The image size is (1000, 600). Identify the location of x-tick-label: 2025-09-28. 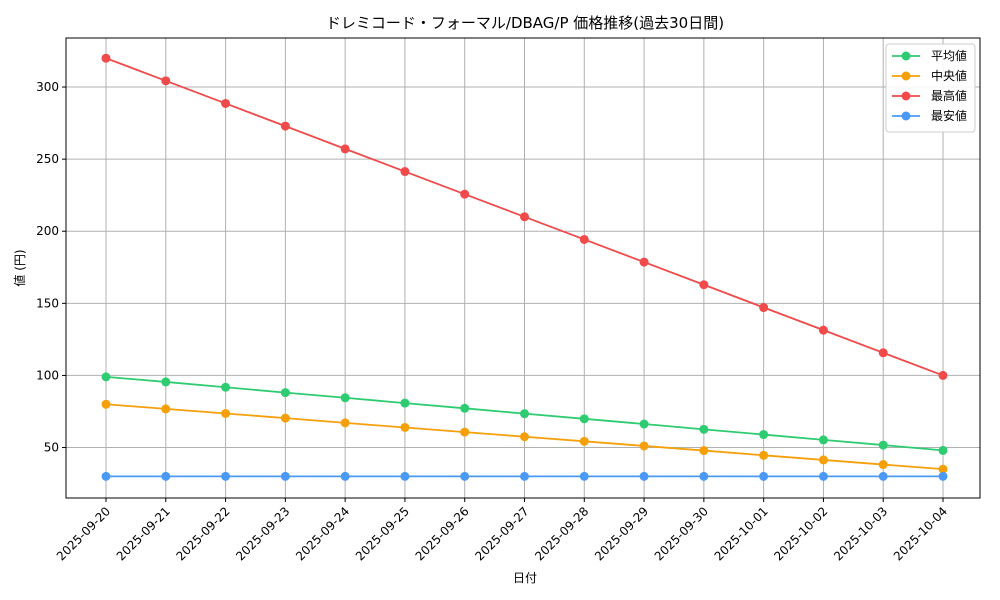
(561, 533).